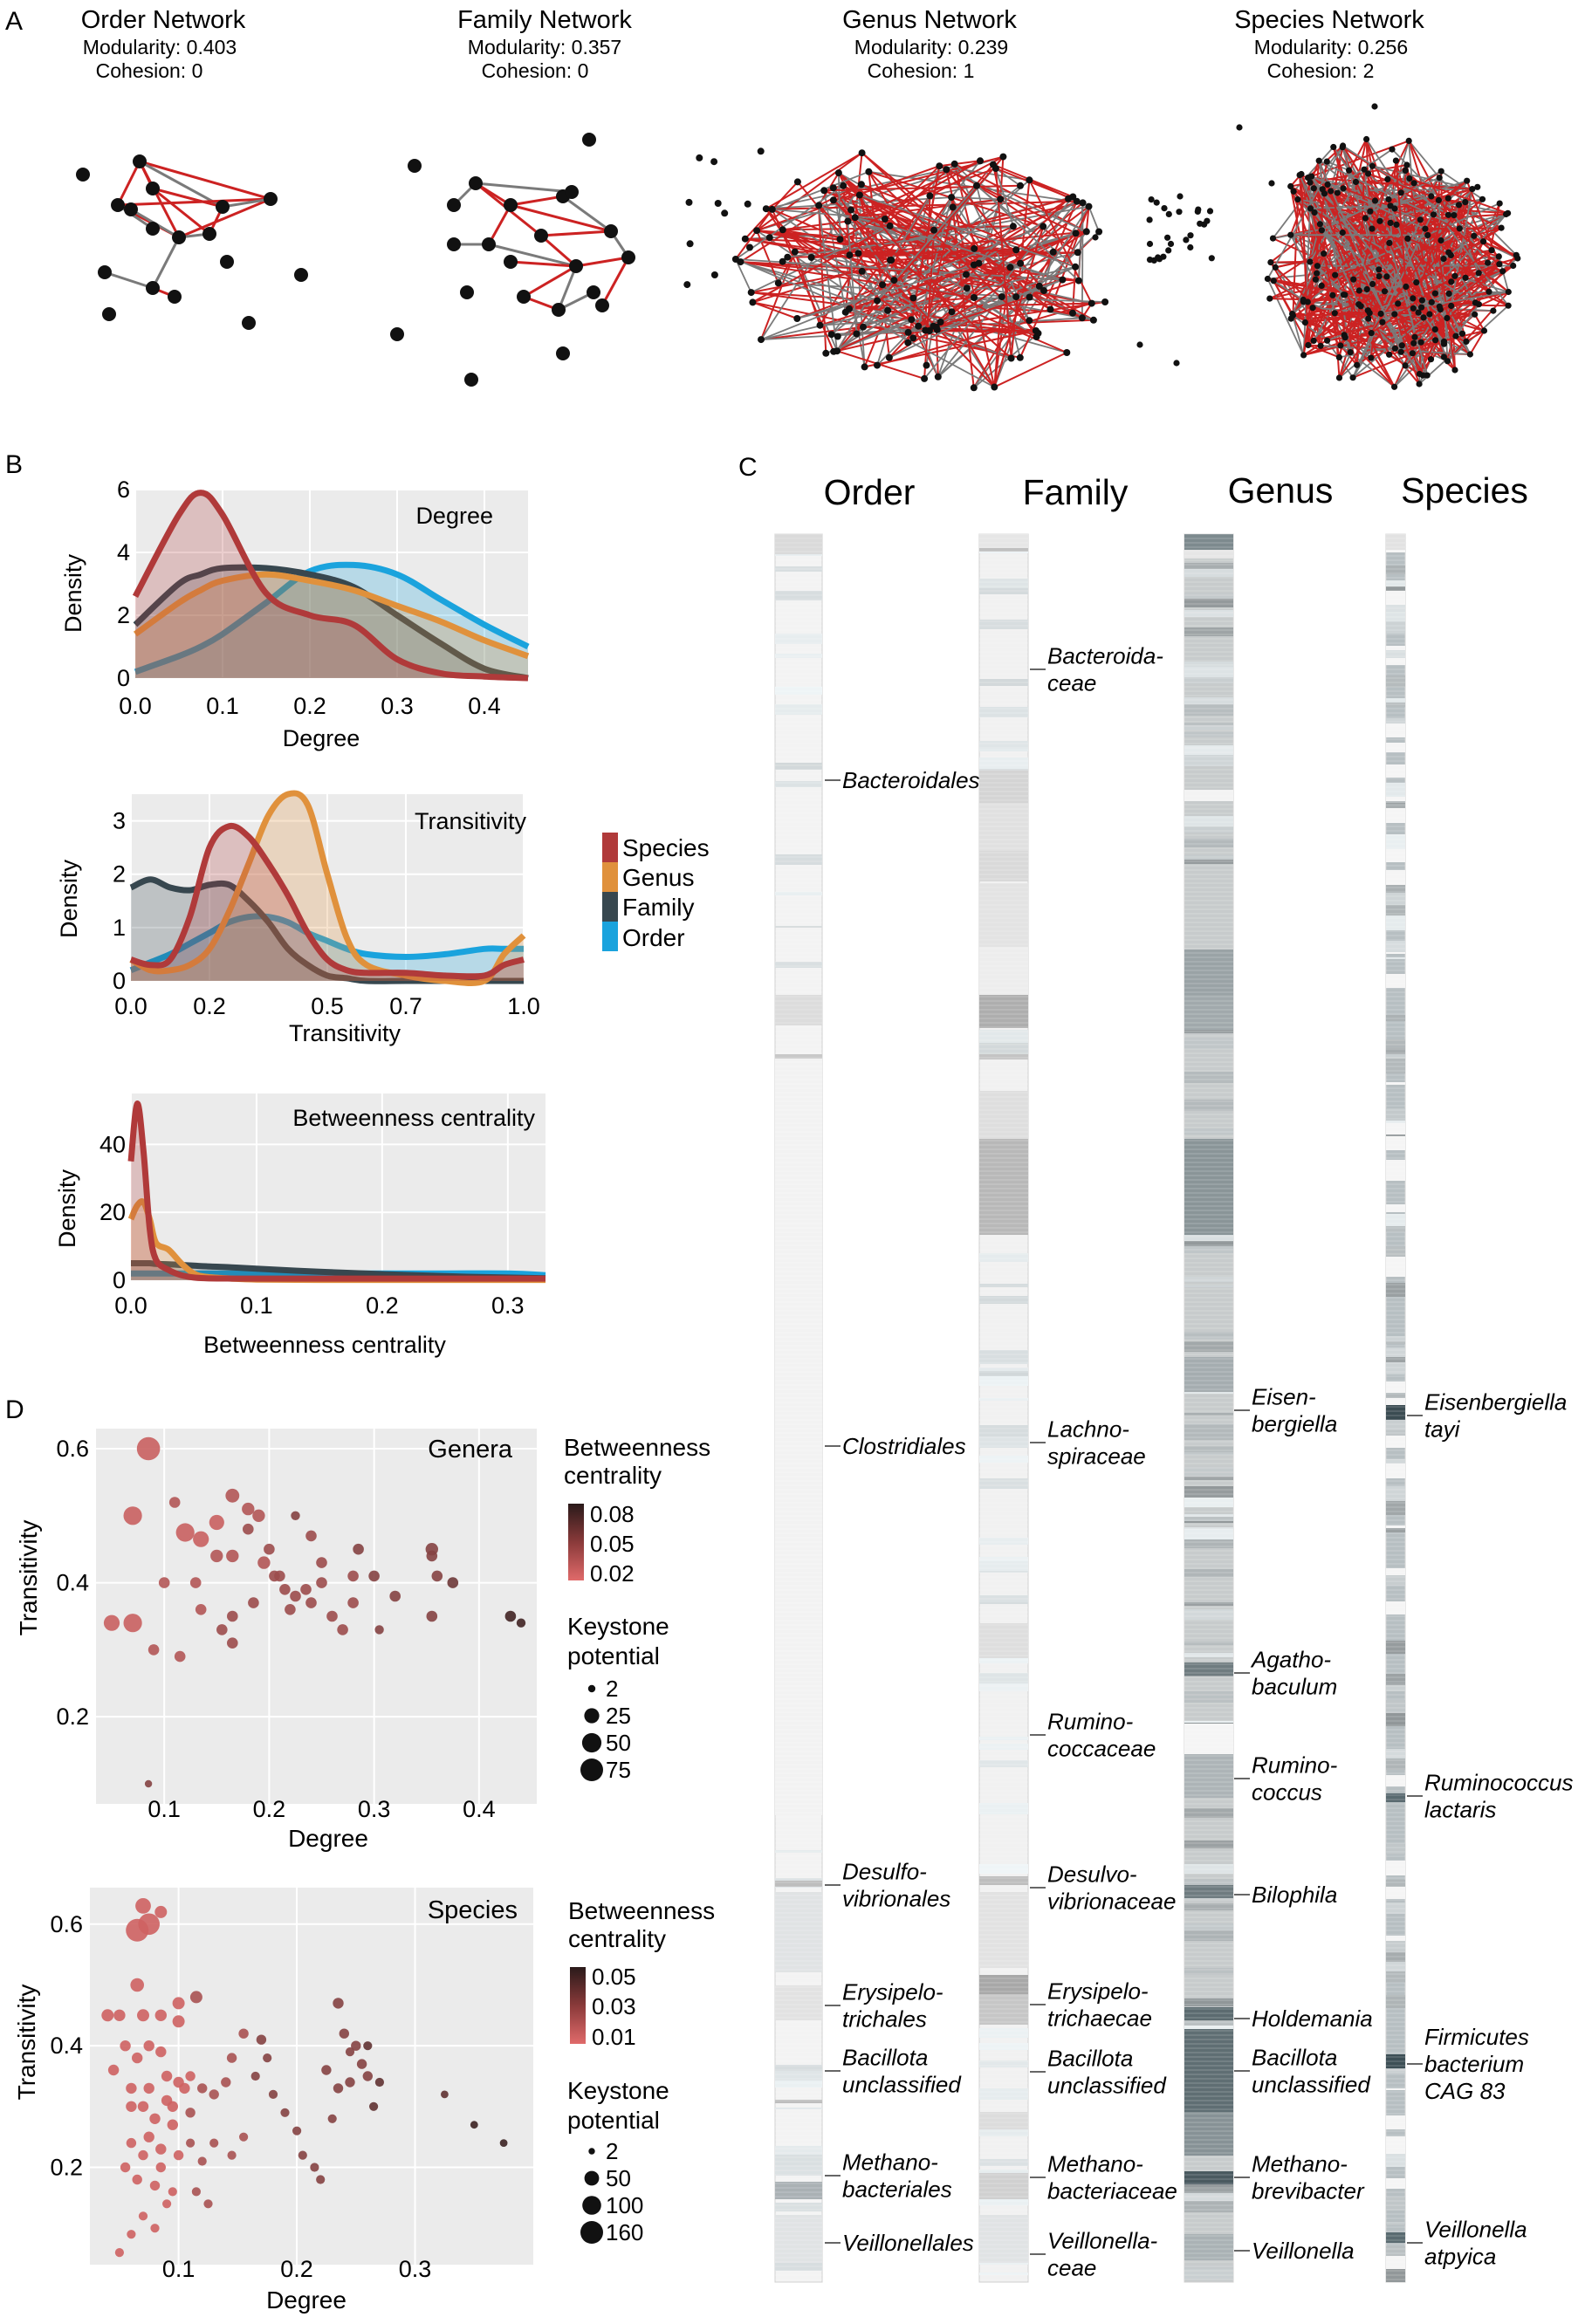 The width and height of the screenshot is (1585, 2324). What do you see at coordinates (1306, 246) in the screenshot?
I see `network-species-graph` at bounding box center [1306, 246].